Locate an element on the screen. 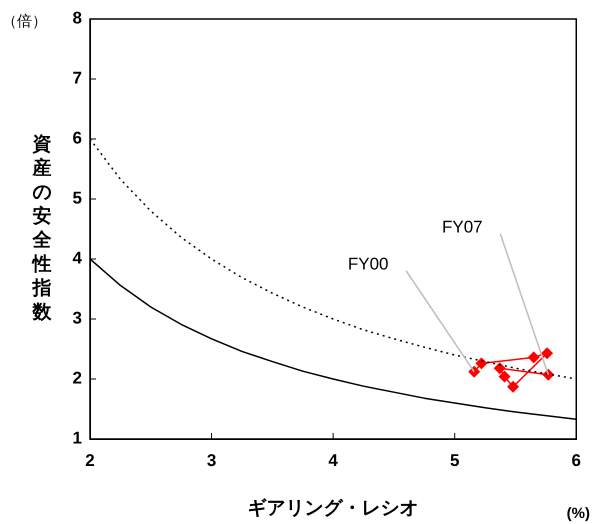  x-tick-label: 5 is located at coordinates (455, 460).